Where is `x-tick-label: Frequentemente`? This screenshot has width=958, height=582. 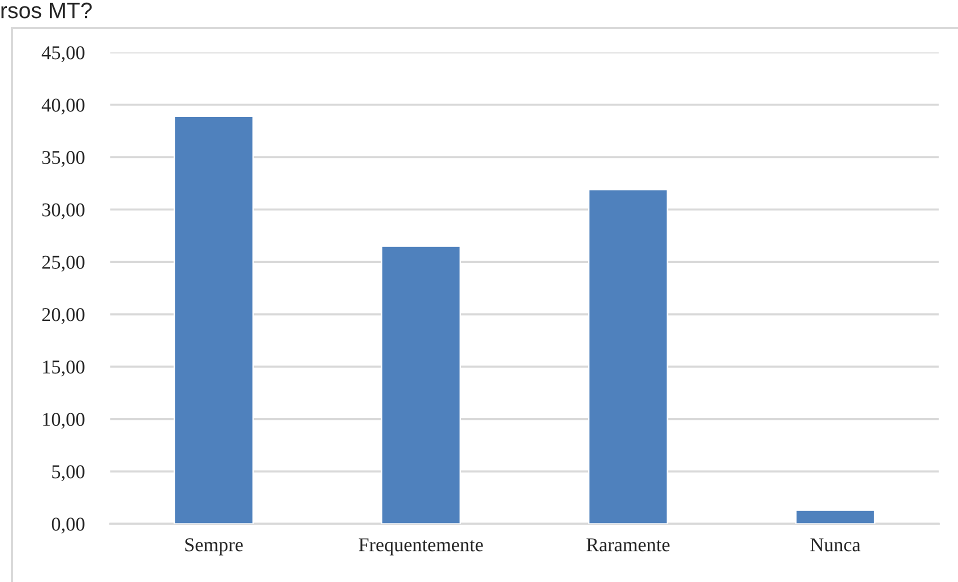 x-tick-label: Frequentemente is located at coordinates (420, 547).